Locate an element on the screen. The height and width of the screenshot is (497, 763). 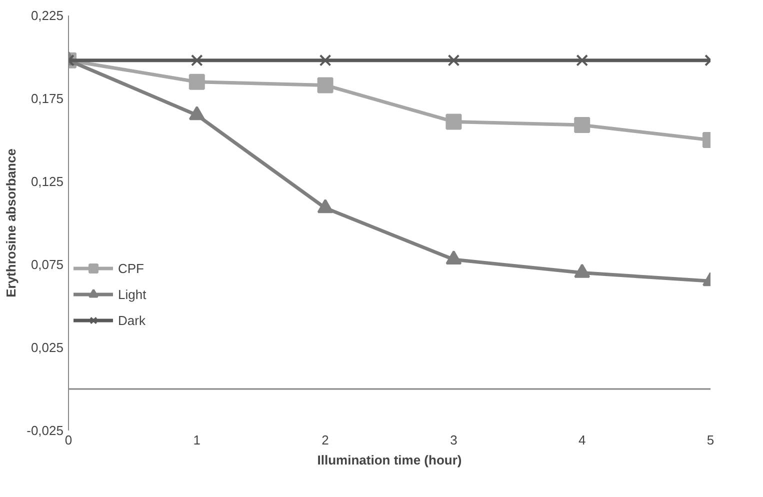
y-axis-title: Erythrosine absorbance is located at coordinates (11, 223).